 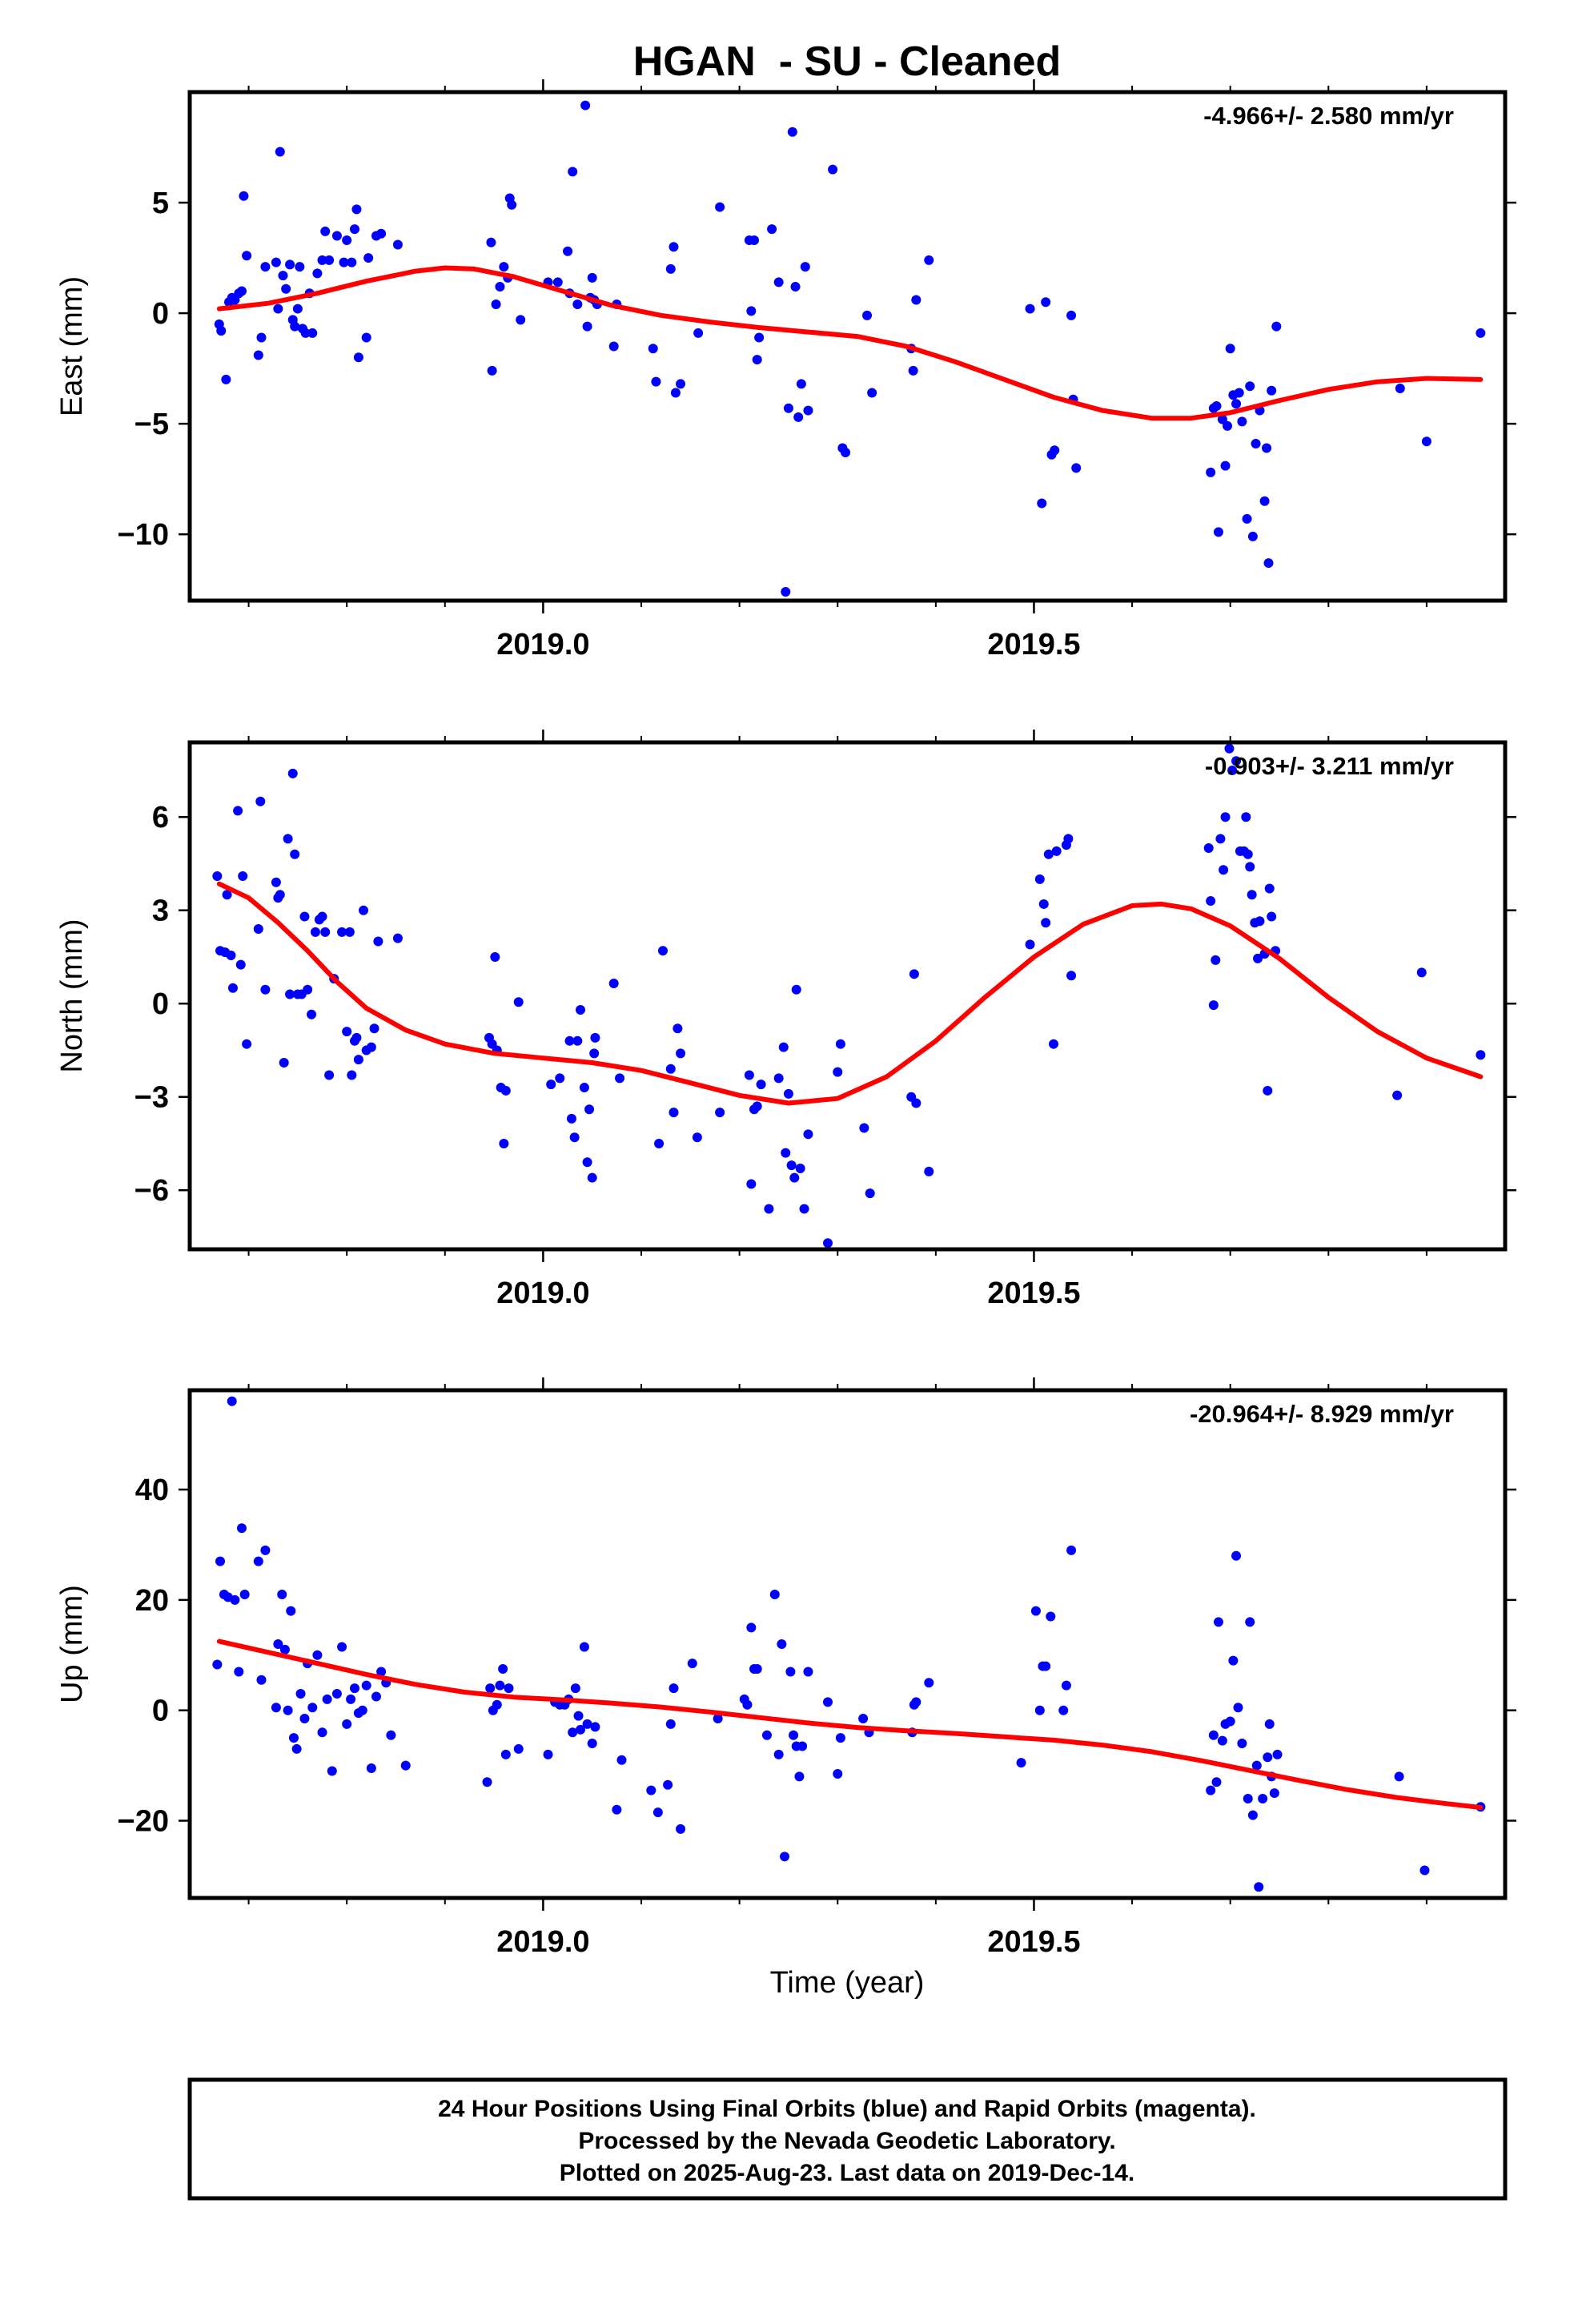 I want to click on north-y-tick-label: −3, so click(x=152, y=1098).